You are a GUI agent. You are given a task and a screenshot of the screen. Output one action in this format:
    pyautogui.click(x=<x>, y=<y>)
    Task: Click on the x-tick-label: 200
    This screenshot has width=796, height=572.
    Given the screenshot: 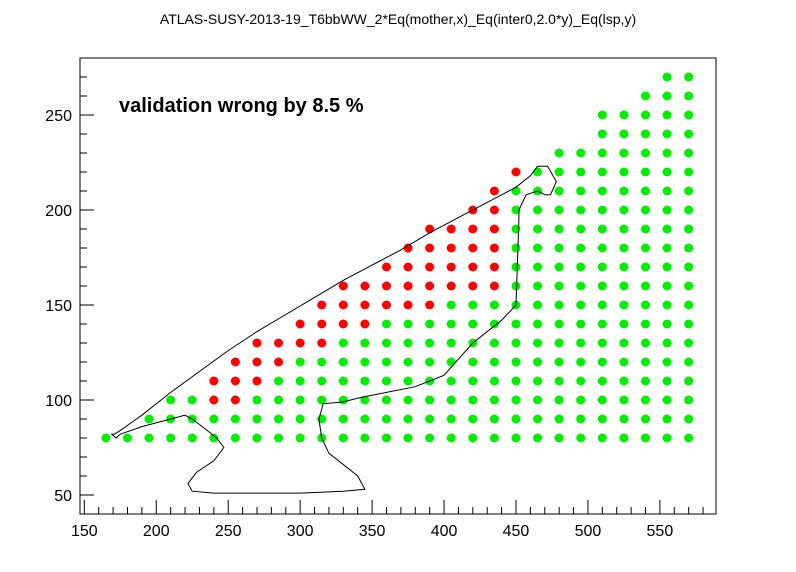 What is the action you would take?
    pyautogui.click(x=156, y=531)
    